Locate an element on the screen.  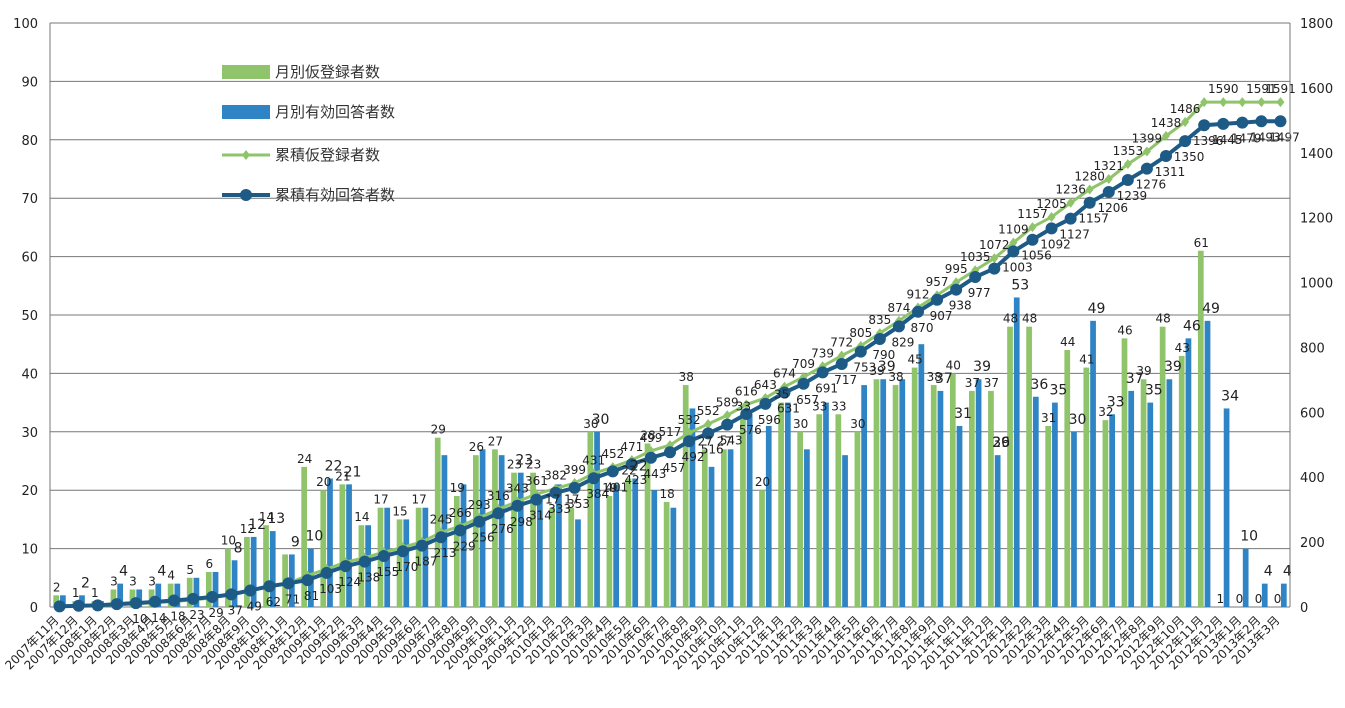
cumulative-provisional-label: 452 is located at coordinates (612, 454).